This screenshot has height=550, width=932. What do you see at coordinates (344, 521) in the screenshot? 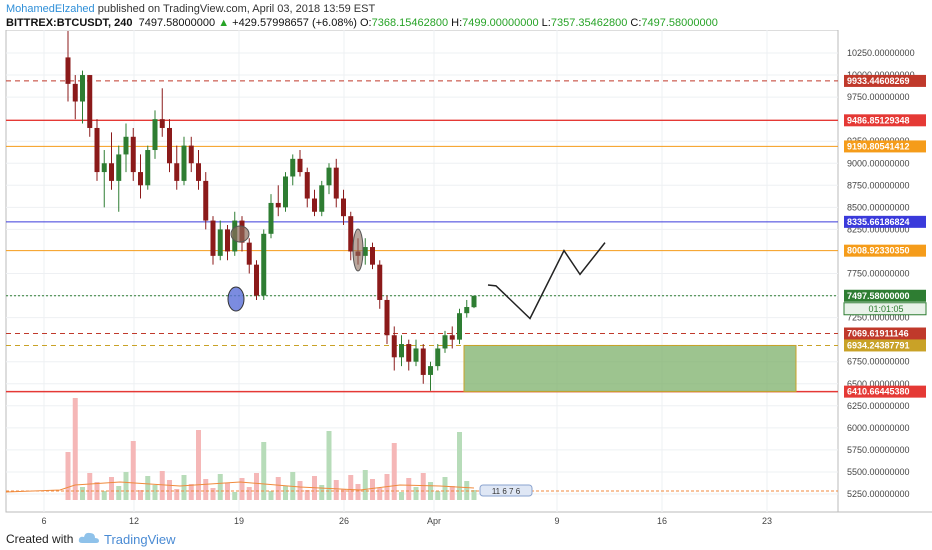
I see `x-tick-label: 26` at bounding box center [344, 521].